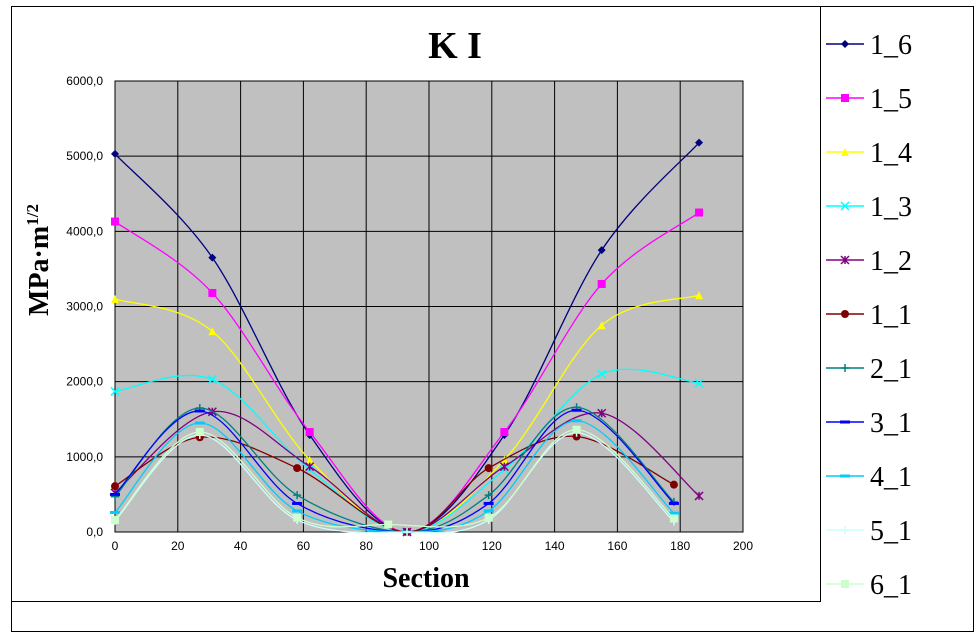 The width and height of the screenshot is (980, 638). I want to click on y-tick-label: 6000,0, so click(84, 81).